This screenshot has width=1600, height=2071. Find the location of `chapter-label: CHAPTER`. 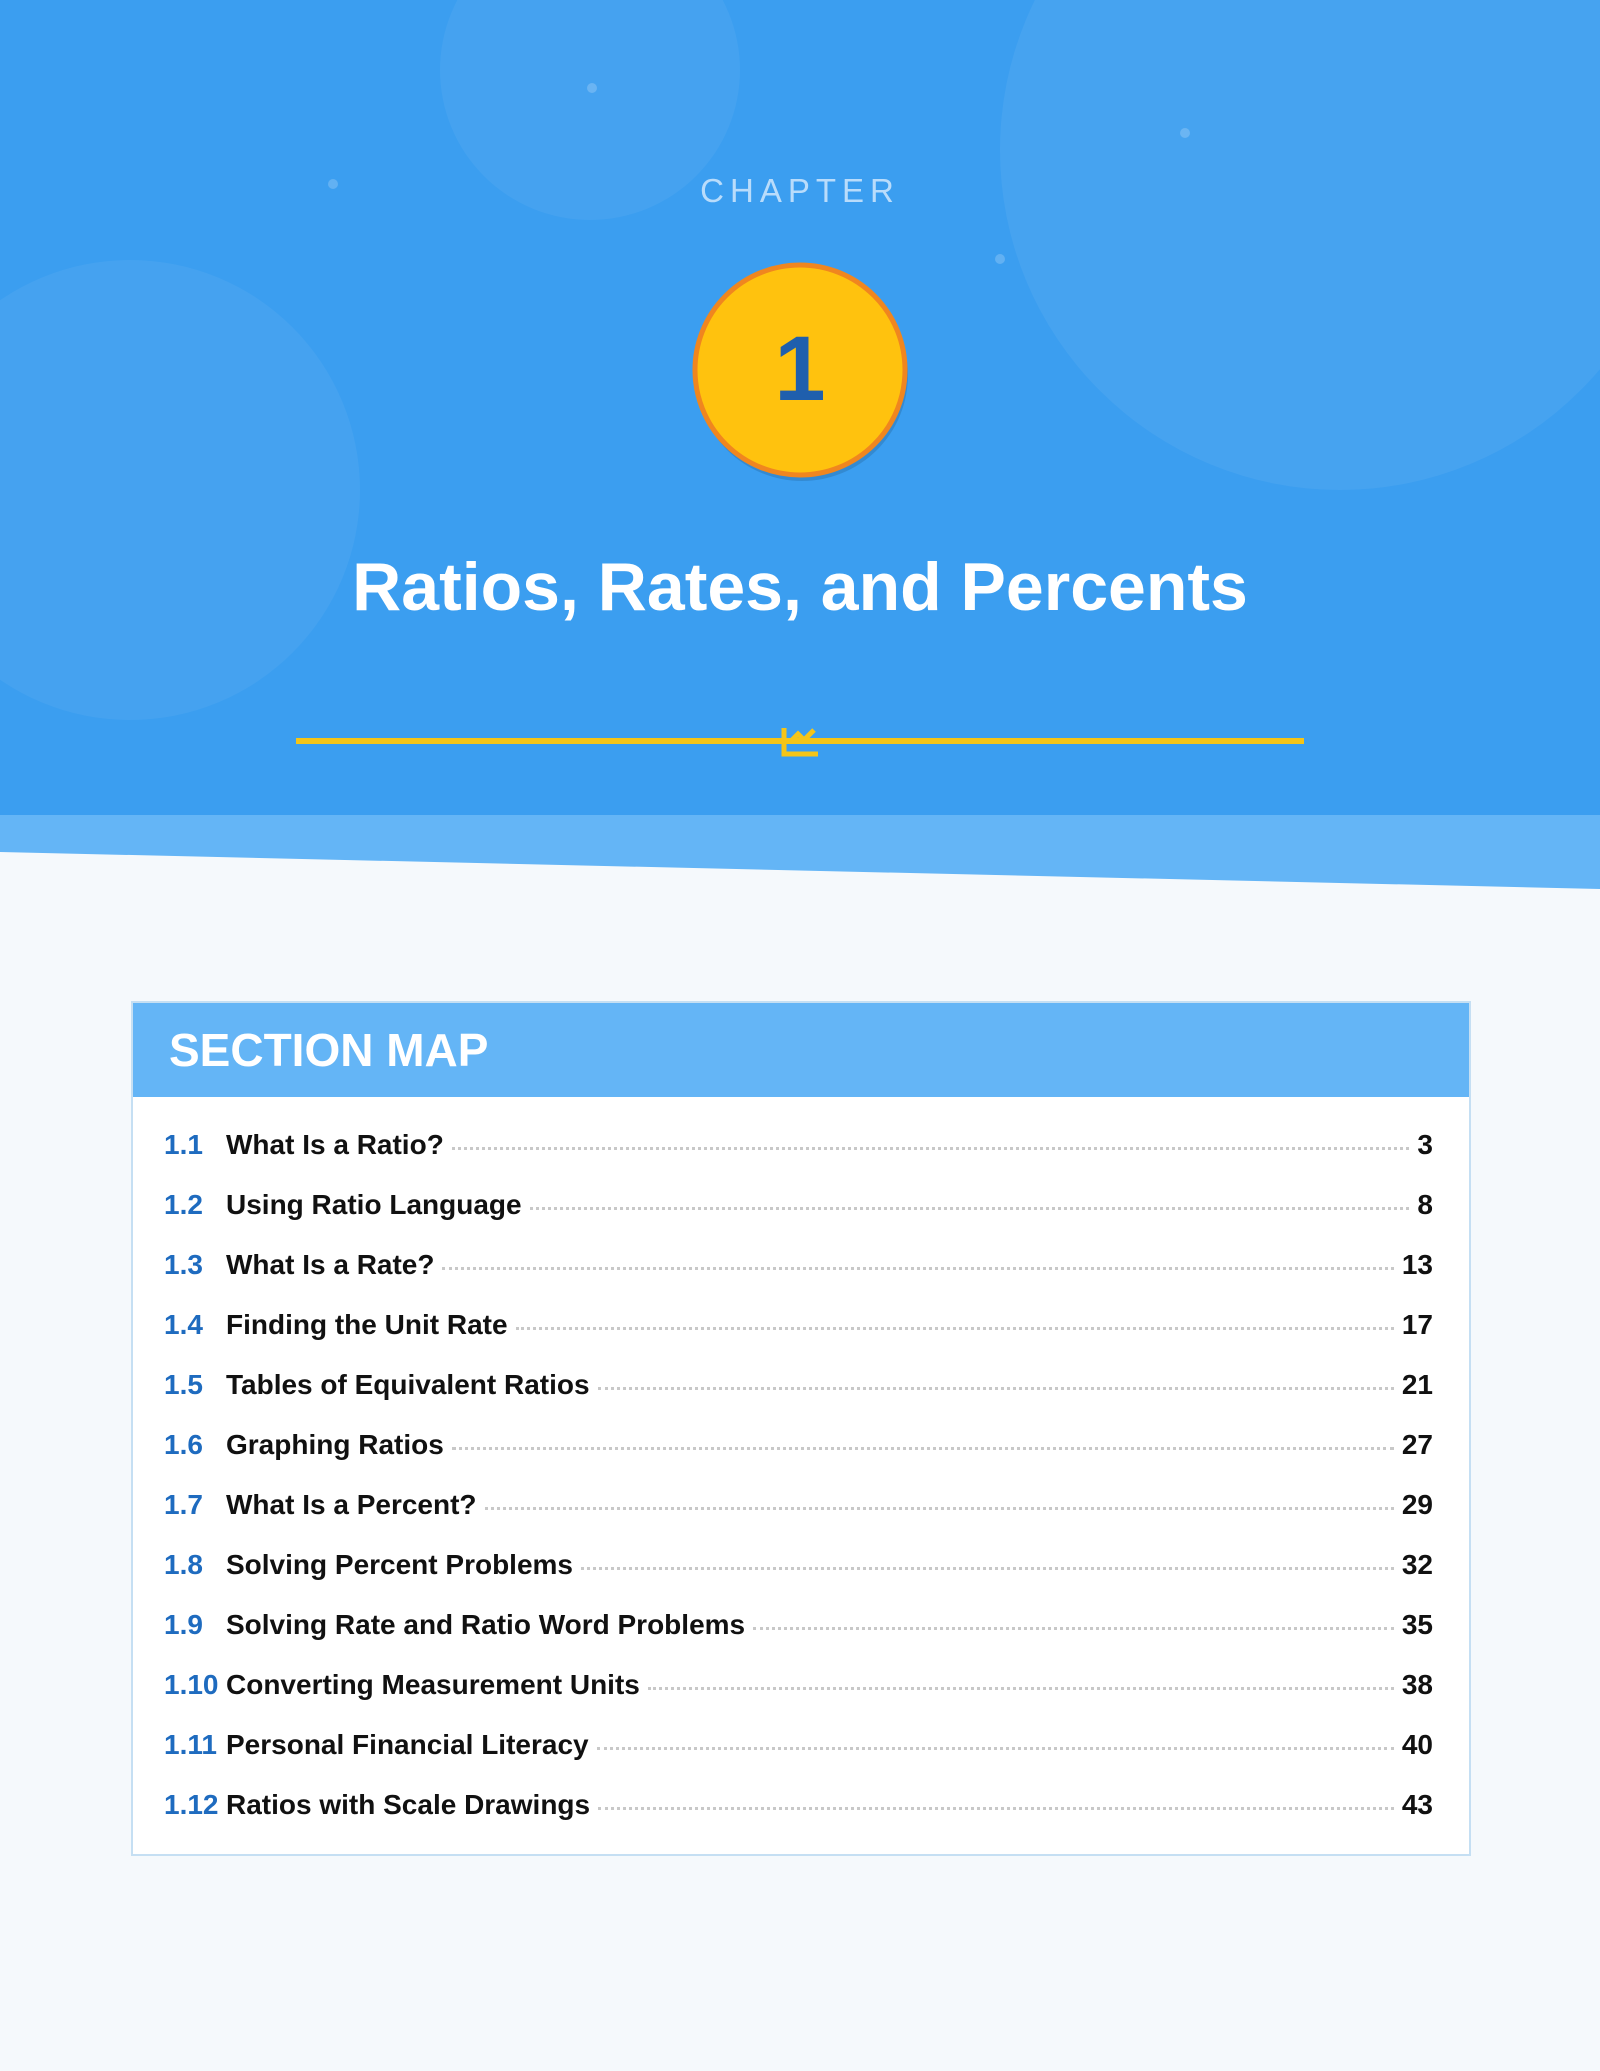

chapter-label: CHAPTER is located at coordinates (800, 190).